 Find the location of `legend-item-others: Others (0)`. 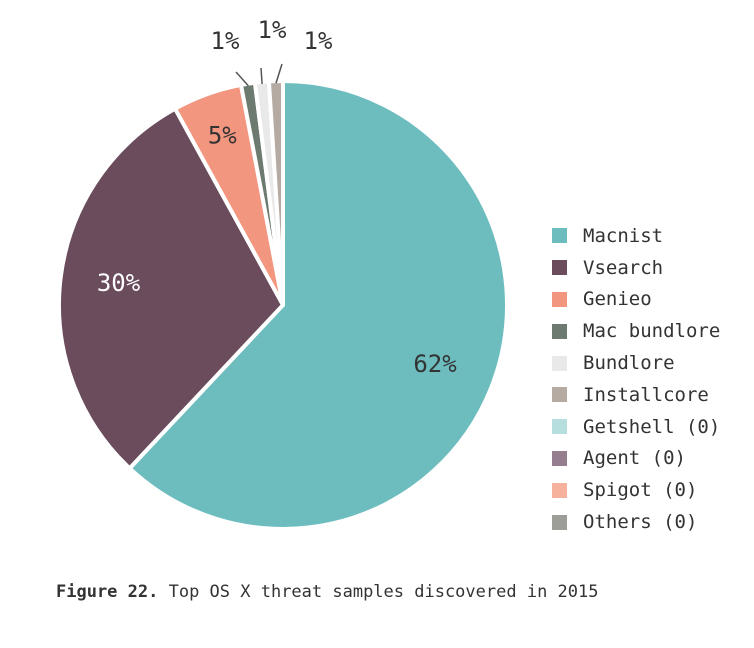

legend-item-others: Others (0) is located at coordinates (636, 522).